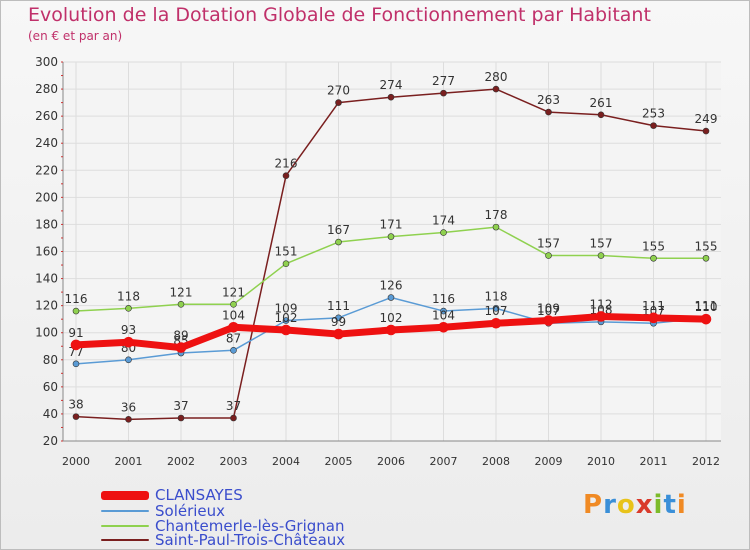  I want to click on data-label-sol-rieux: 126, so click(391, 286).